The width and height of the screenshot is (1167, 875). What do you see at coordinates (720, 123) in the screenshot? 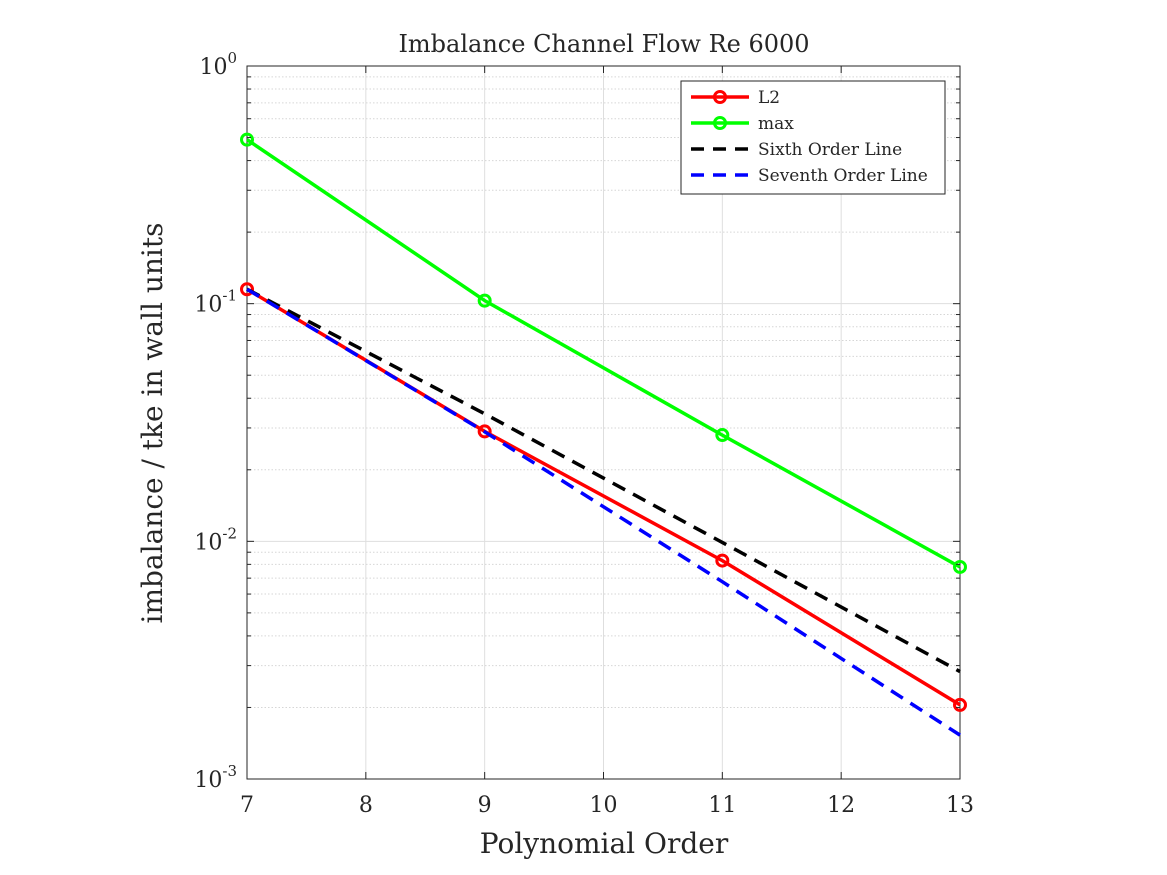
I see `legend-marker-max` at bounding box center [720, 123].